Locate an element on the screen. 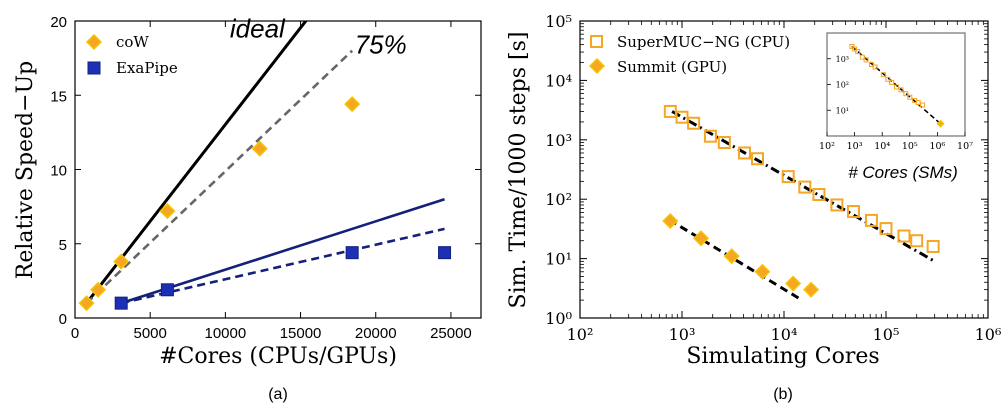 This screenshot has height=408, width=1003. legend-marker-supermuc is located at coordinates (596, 41).